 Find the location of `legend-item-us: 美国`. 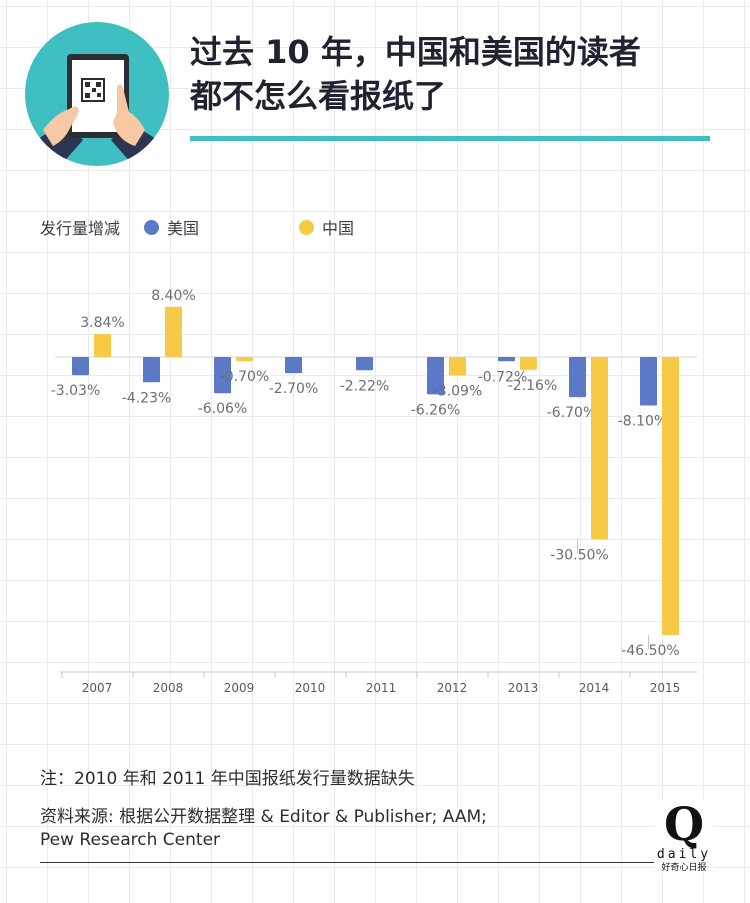

legend-item-us: 美国 is located at coordinates (171, 227).